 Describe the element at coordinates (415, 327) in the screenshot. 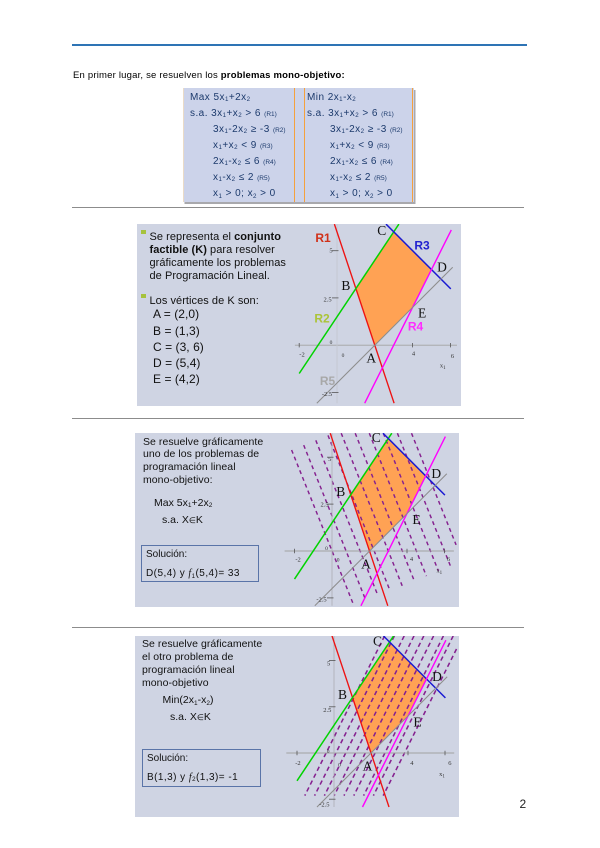

I see `svg-text: R4` at that location.